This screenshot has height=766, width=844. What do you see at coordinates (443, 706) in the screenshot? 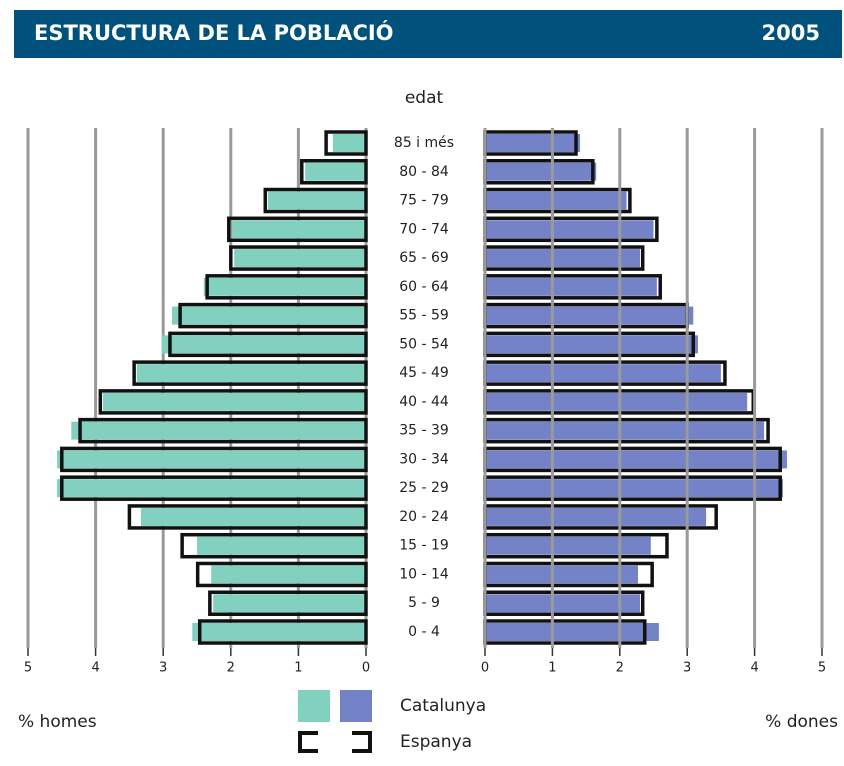
I see `legend-label: Catalunya` at bounding box center [443, 706].